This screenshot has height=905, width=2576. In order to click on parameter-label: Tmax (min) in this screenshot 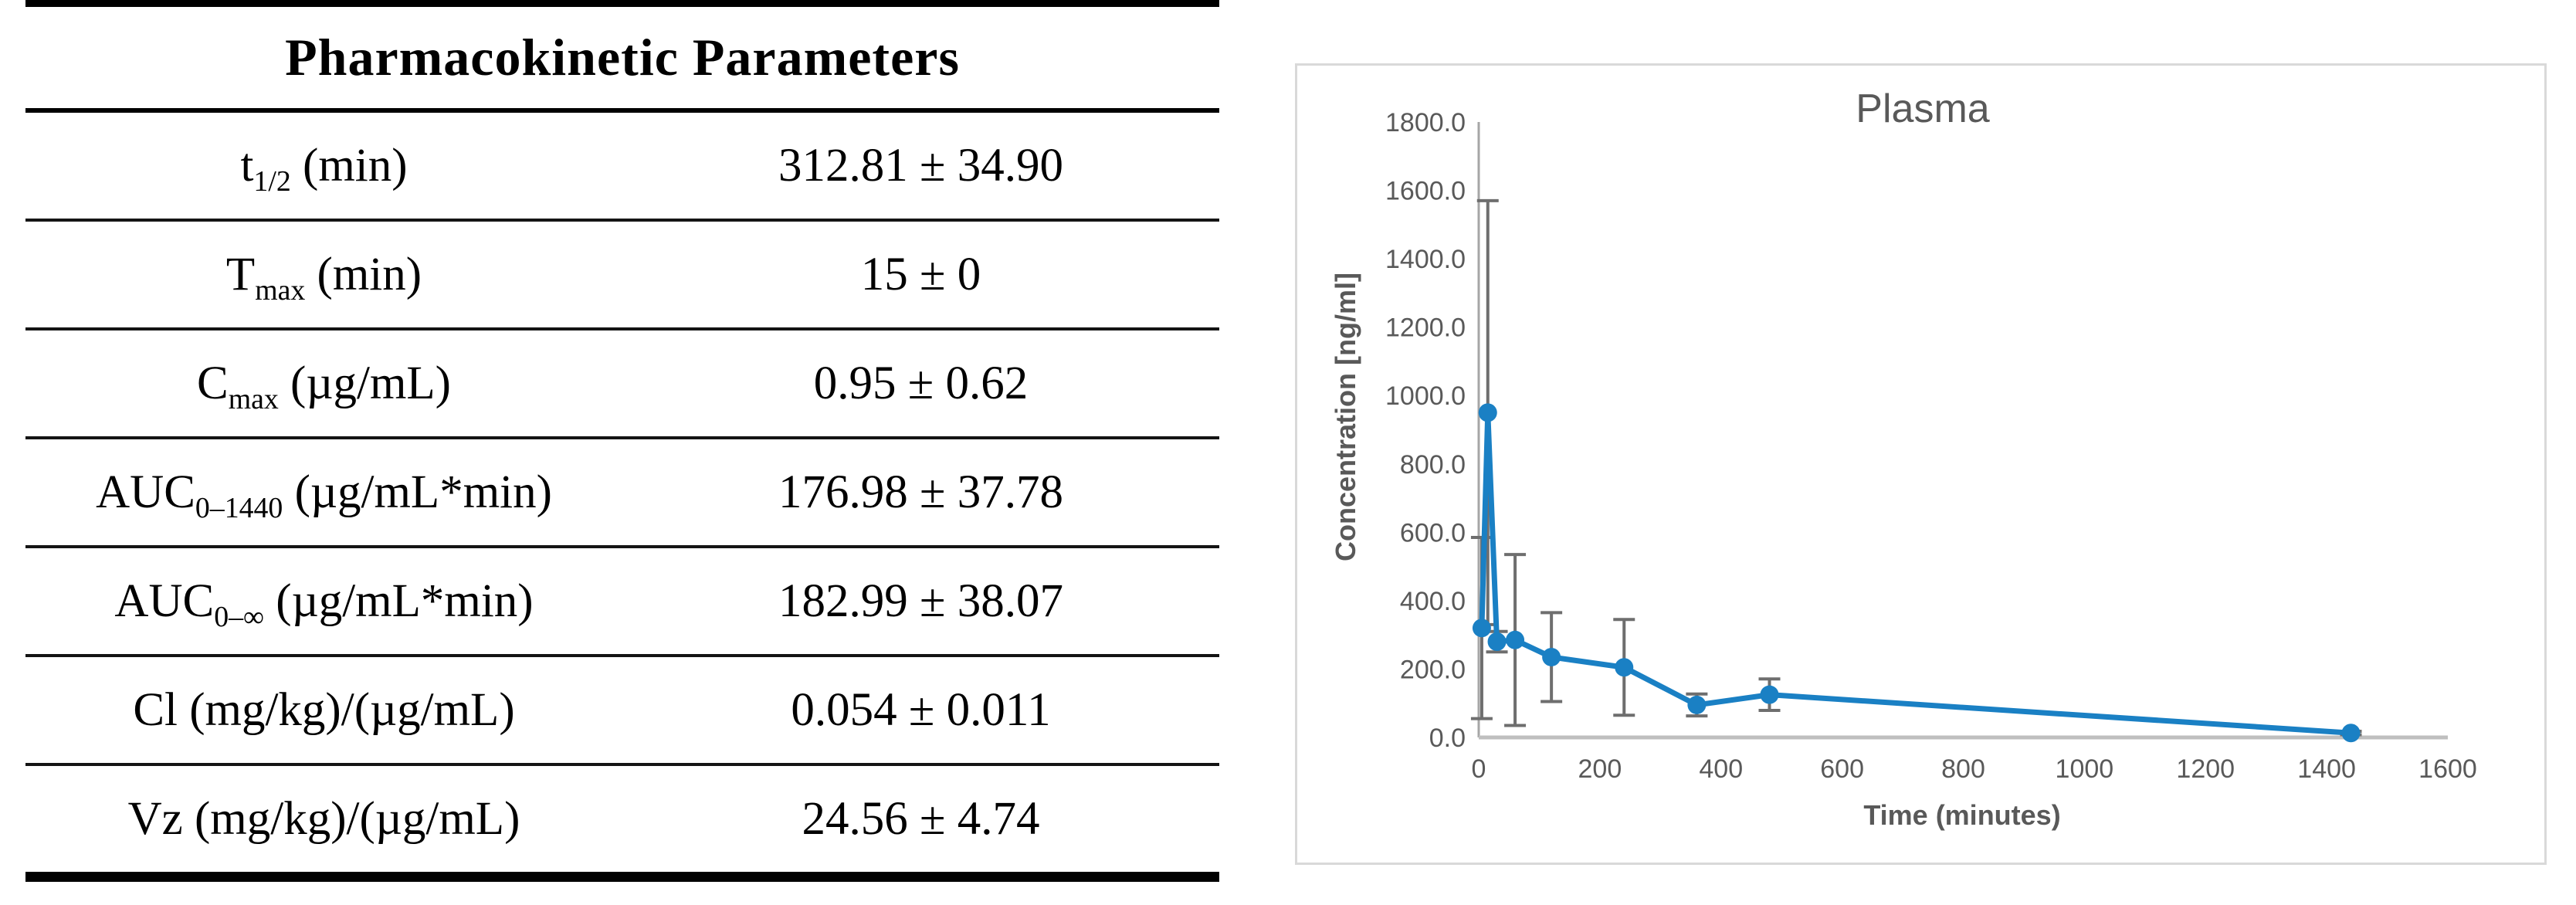, I will do `click(323, 275)`.